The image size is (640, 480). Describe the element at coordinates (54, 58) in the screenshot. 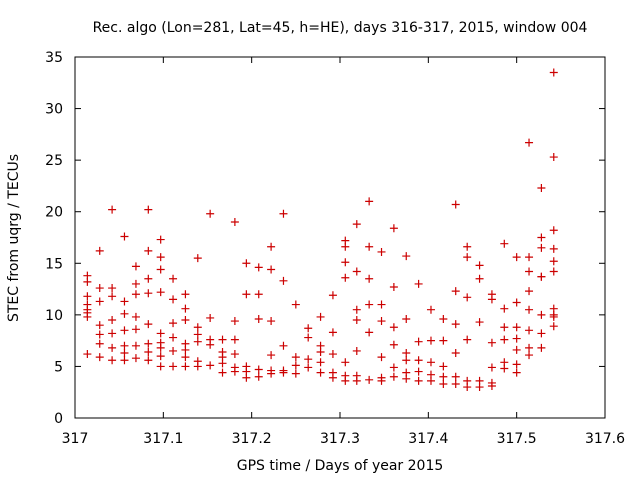

I see `y-tick-label: 35` at that location.